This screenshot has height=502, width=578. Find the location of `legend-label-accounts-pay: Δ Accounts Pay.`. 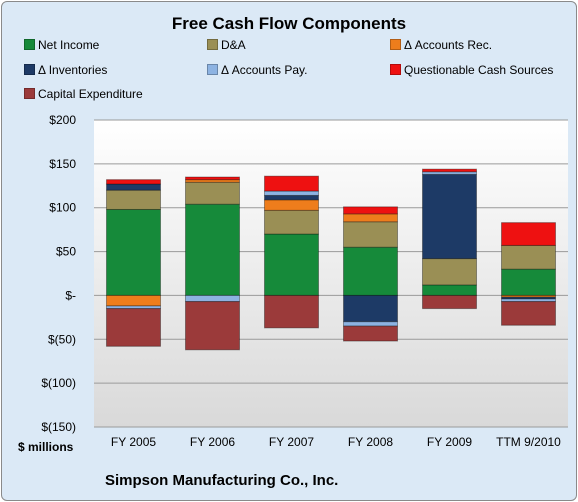

legend-label-accounts-pay: Δ Accounts Pay. is located at coordinates (264, 70).